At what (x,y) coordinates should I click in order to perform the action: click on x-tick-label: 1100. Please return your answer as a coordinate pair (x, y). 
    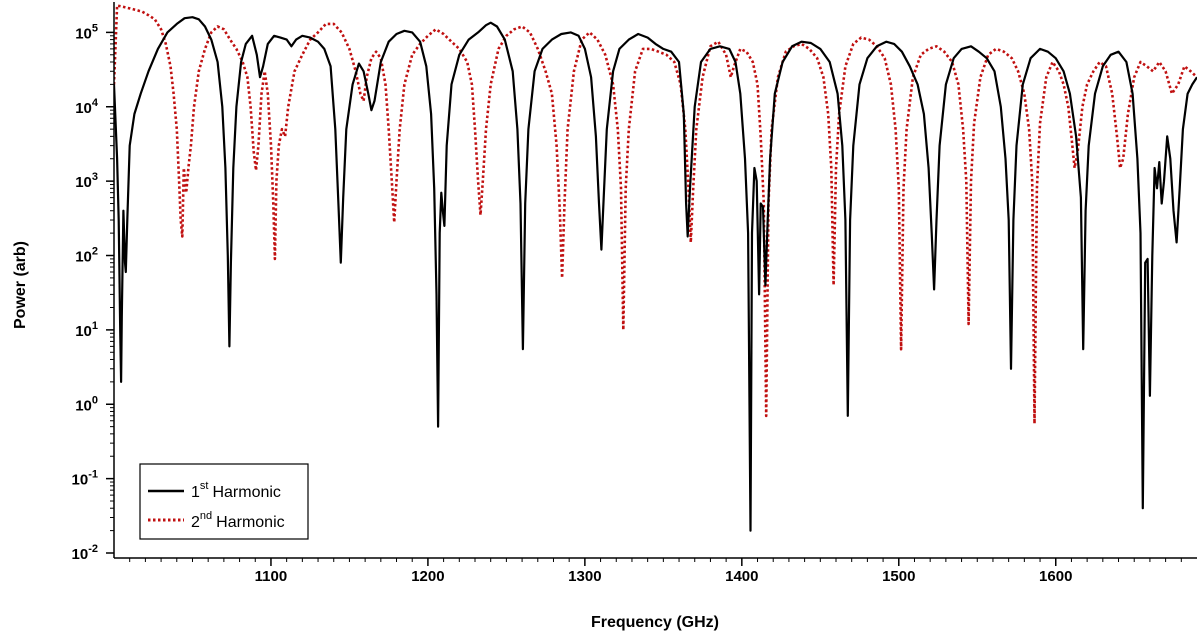
    Looking at the image, I should click on (271, 576).